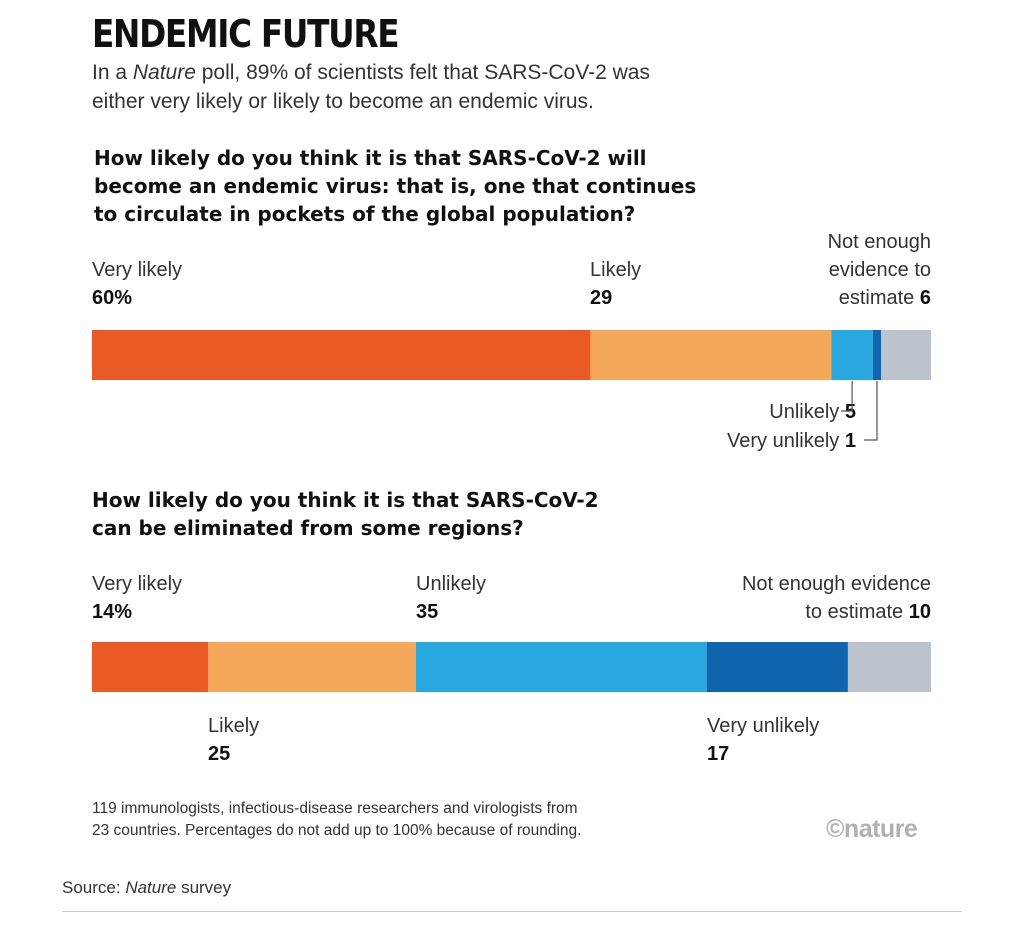 This screenshot has height=930, width=1024. I want to click on nature-logo: ©nature, so click(872, 829).